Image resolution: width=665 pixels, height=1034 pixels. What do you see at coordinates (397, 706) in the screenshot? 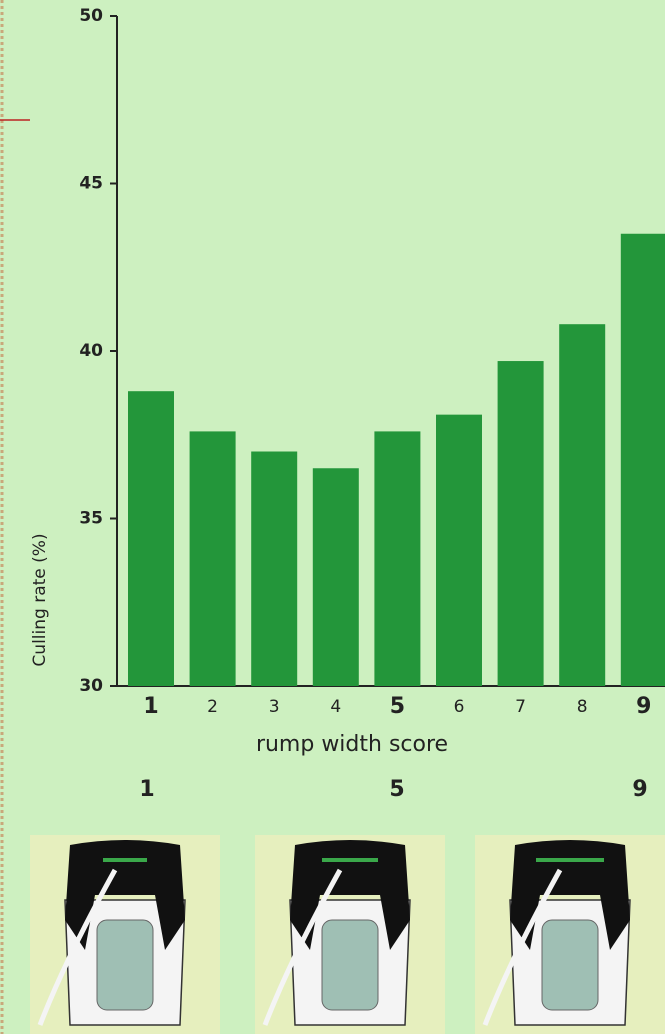
I see `x-tick-label: 5` at bounding box center [397, 706].